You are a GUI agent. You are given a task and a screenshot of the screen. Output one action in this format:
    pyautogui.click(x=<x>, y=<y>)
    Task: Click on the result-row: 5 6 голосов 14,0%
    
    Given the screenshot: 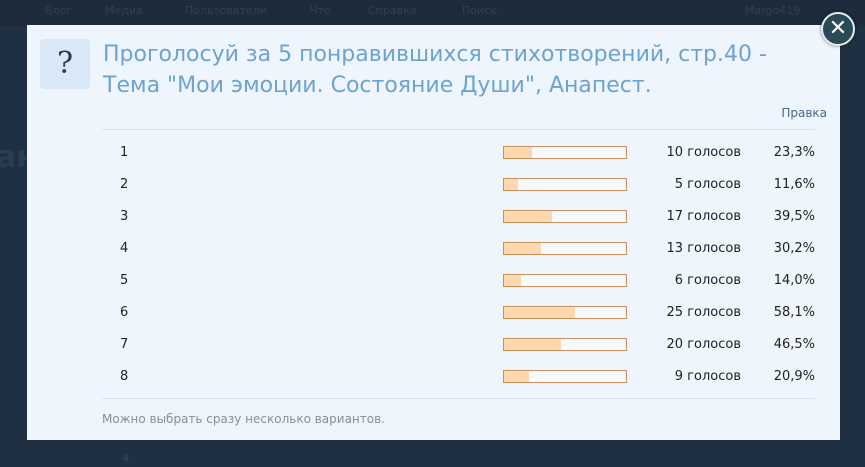 What is the action you would take?
    pyautogui.click(x=458, y=281)
    